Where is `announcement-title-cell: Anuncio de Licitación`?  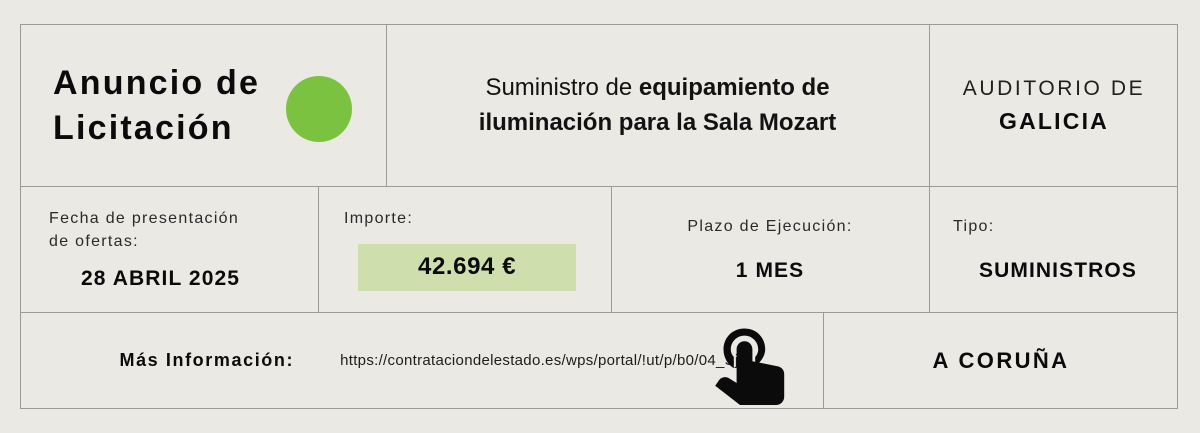
announcement-title-cell: Anuncio de Licitación is located at coordinates (203, 105).